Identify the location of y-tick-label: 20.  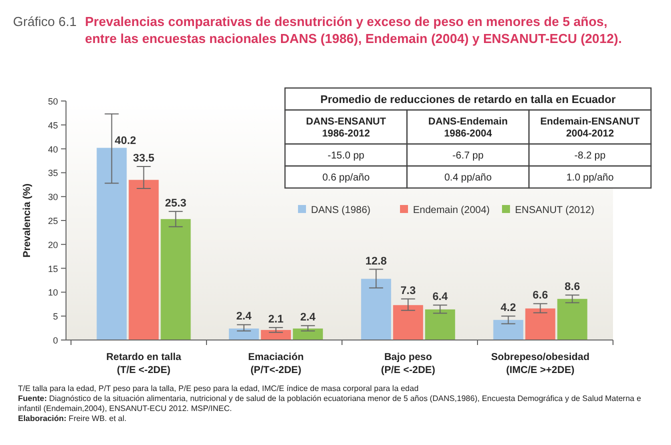
(53, 245).